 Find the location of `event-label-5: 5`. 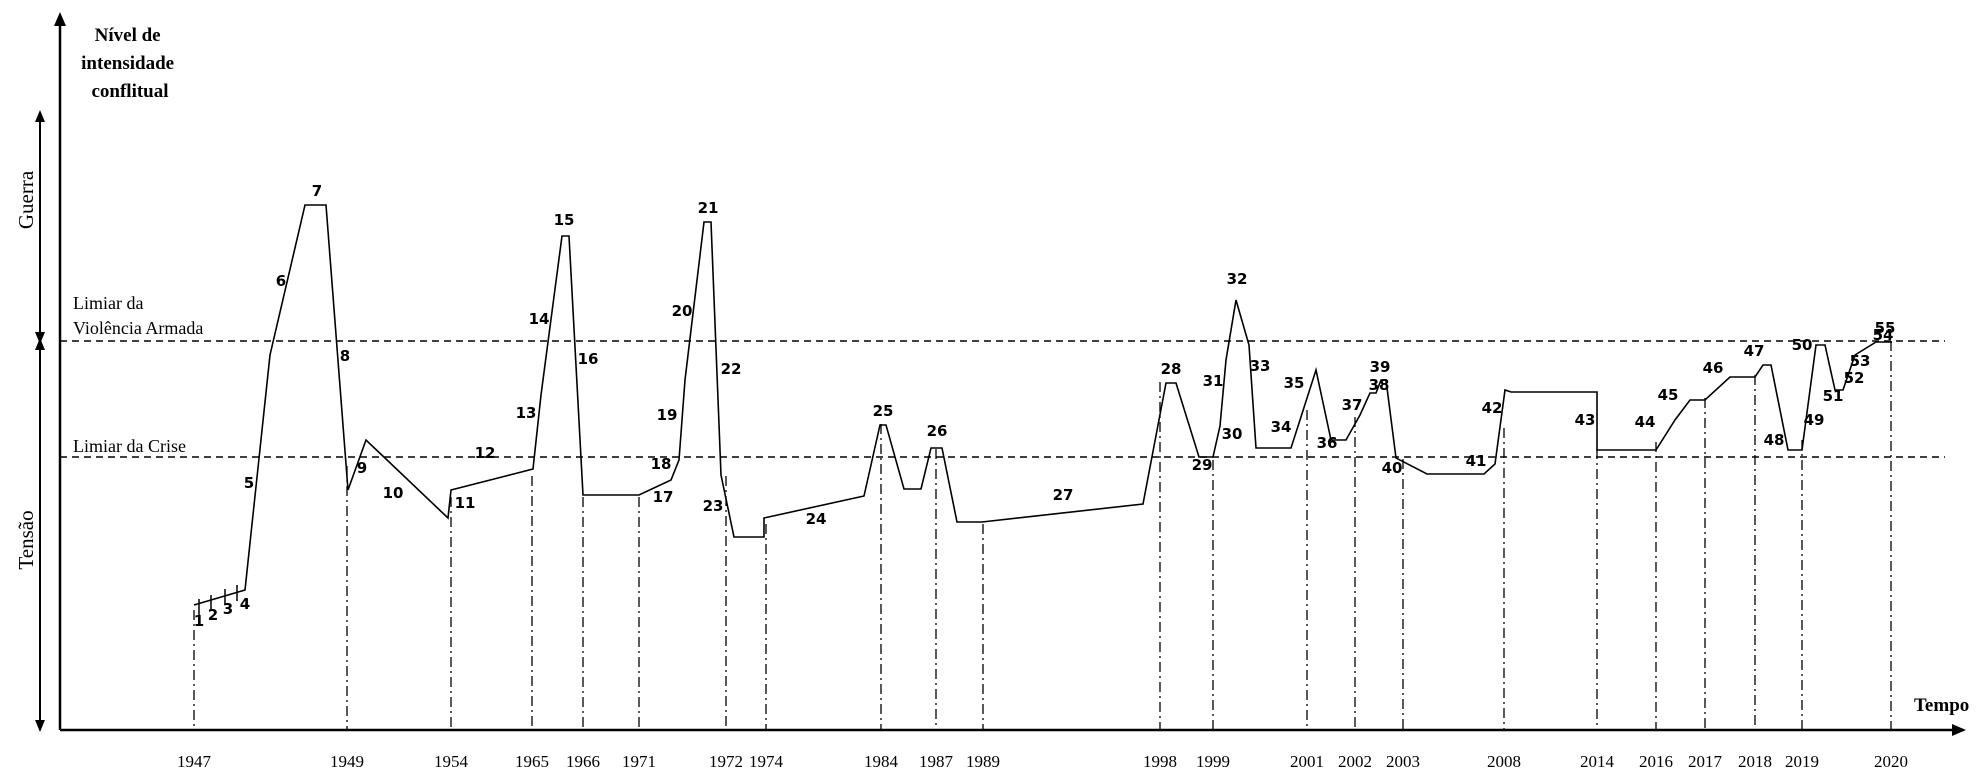

event-label-5: 5 is located at coordinates (249, 483).